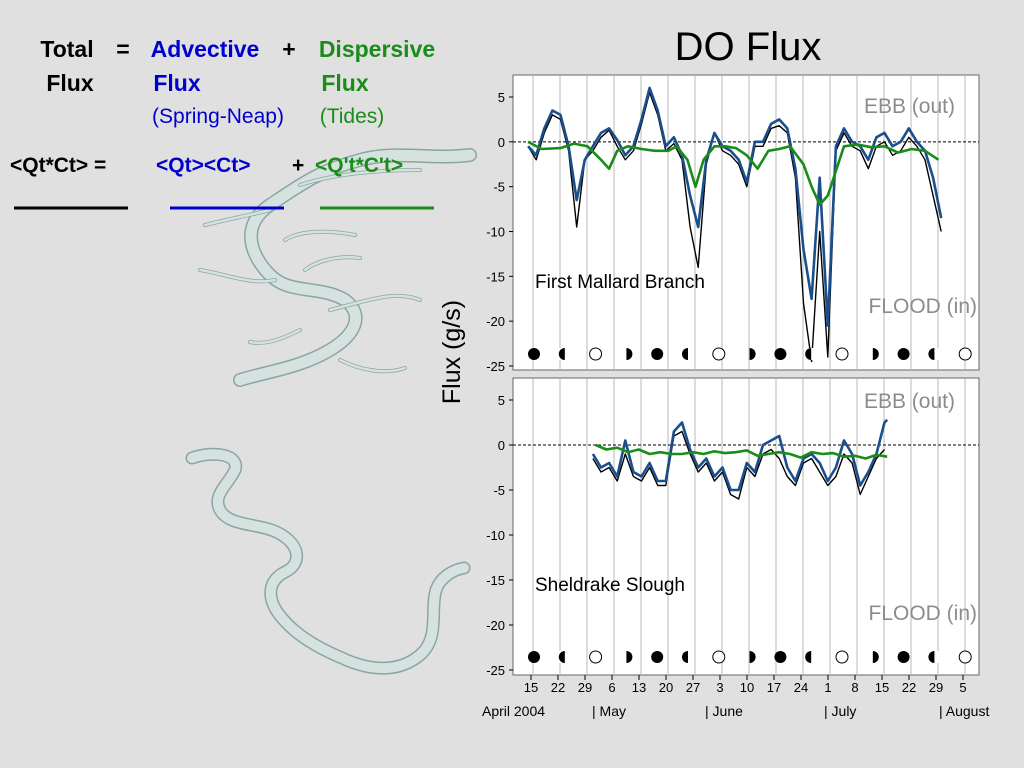 The image size is (1024, 768). I want to click on dispersive-flux-label-line1: Dispersive, so click(377, 49).